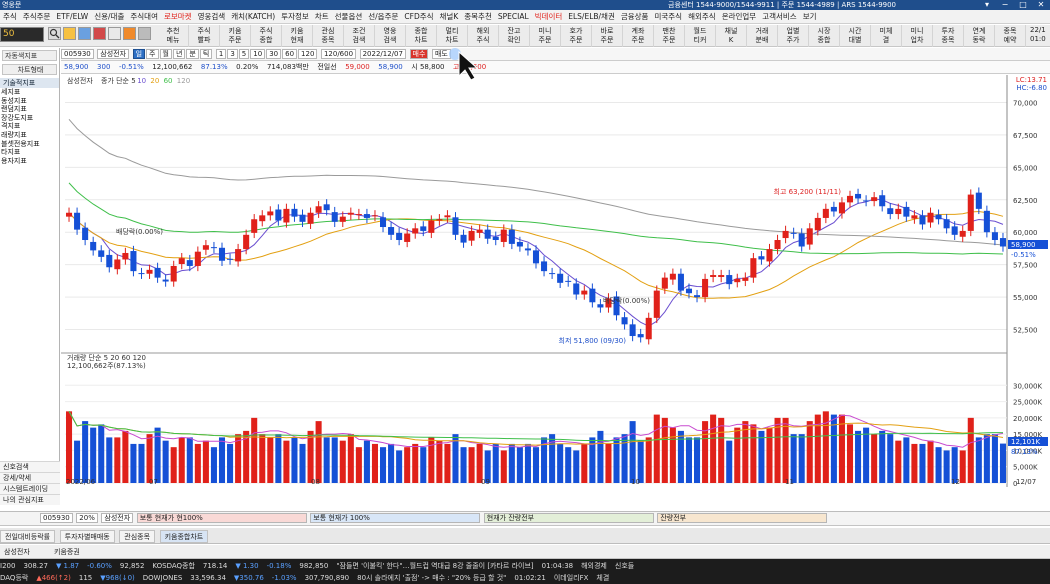  Describe the element at coordinates (99, 33) in the screenshot. I see `chart-icon` at that location.